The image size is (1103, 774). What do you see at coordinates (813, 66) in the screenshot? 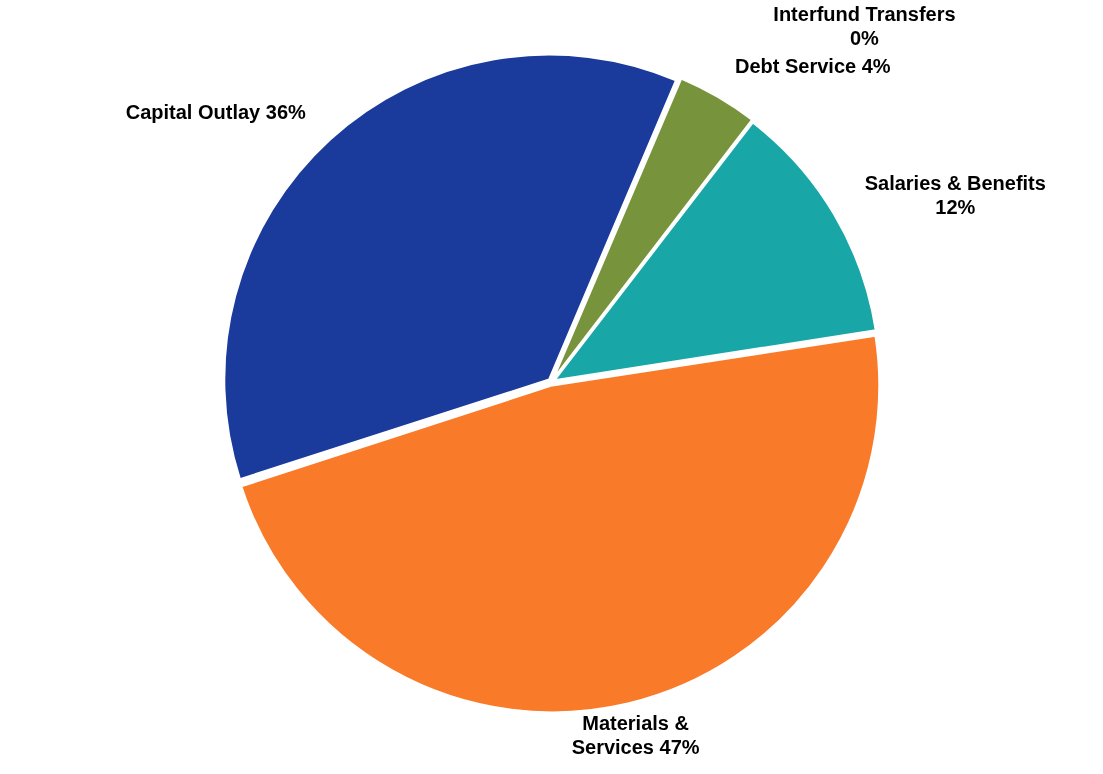
I see `slice-label: Debt Service 4%` at bounding box center [813, 66].